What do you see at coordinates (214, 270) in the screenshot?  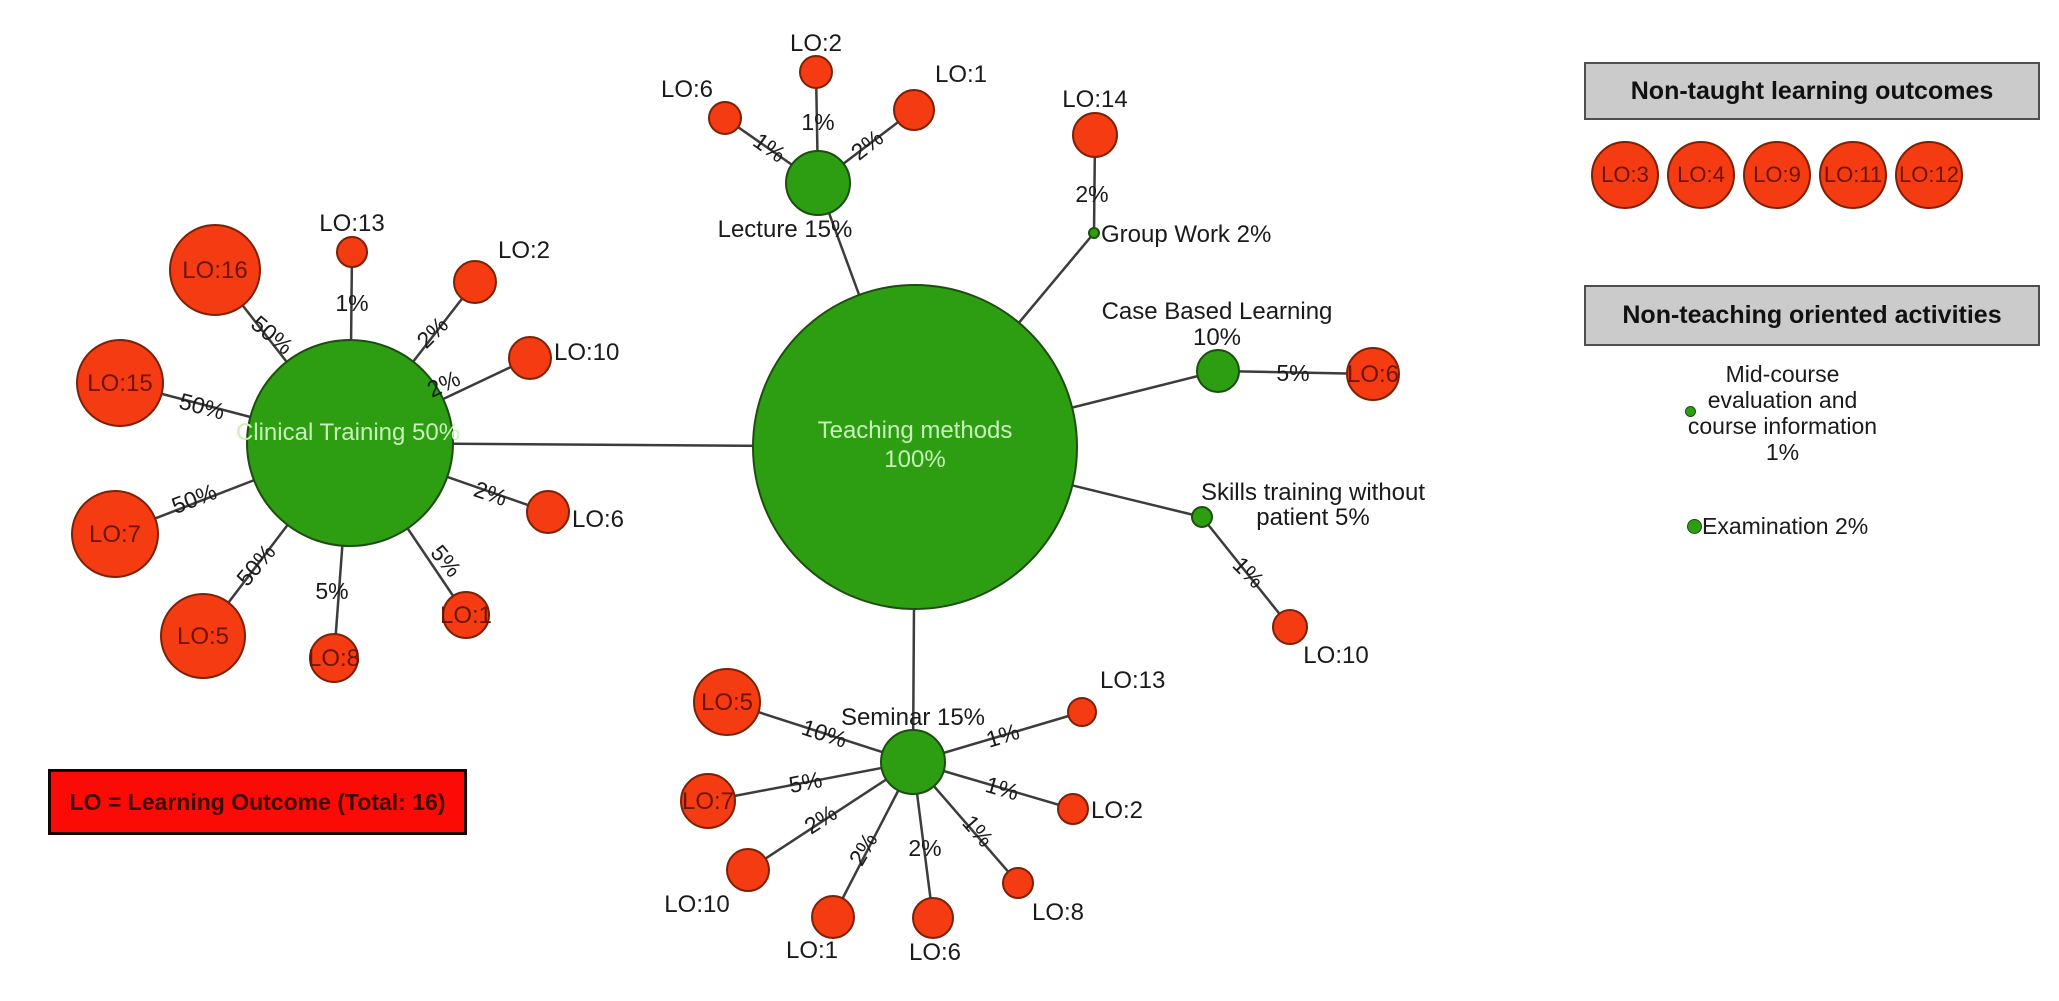 I see `node-label-line: LO:16` at bounding box center [214, 270].